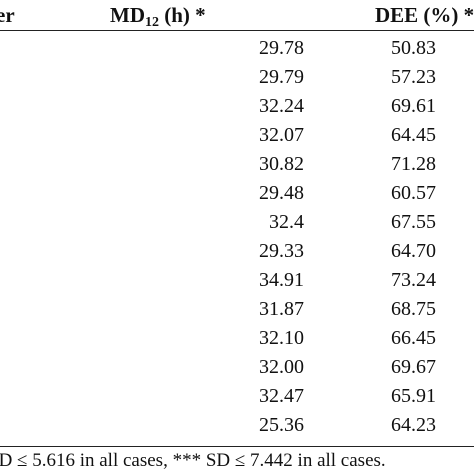 The width and height of the screenshot is (474, 474). I want to click on table-row: 29.78 50.83, so click(237, 48).